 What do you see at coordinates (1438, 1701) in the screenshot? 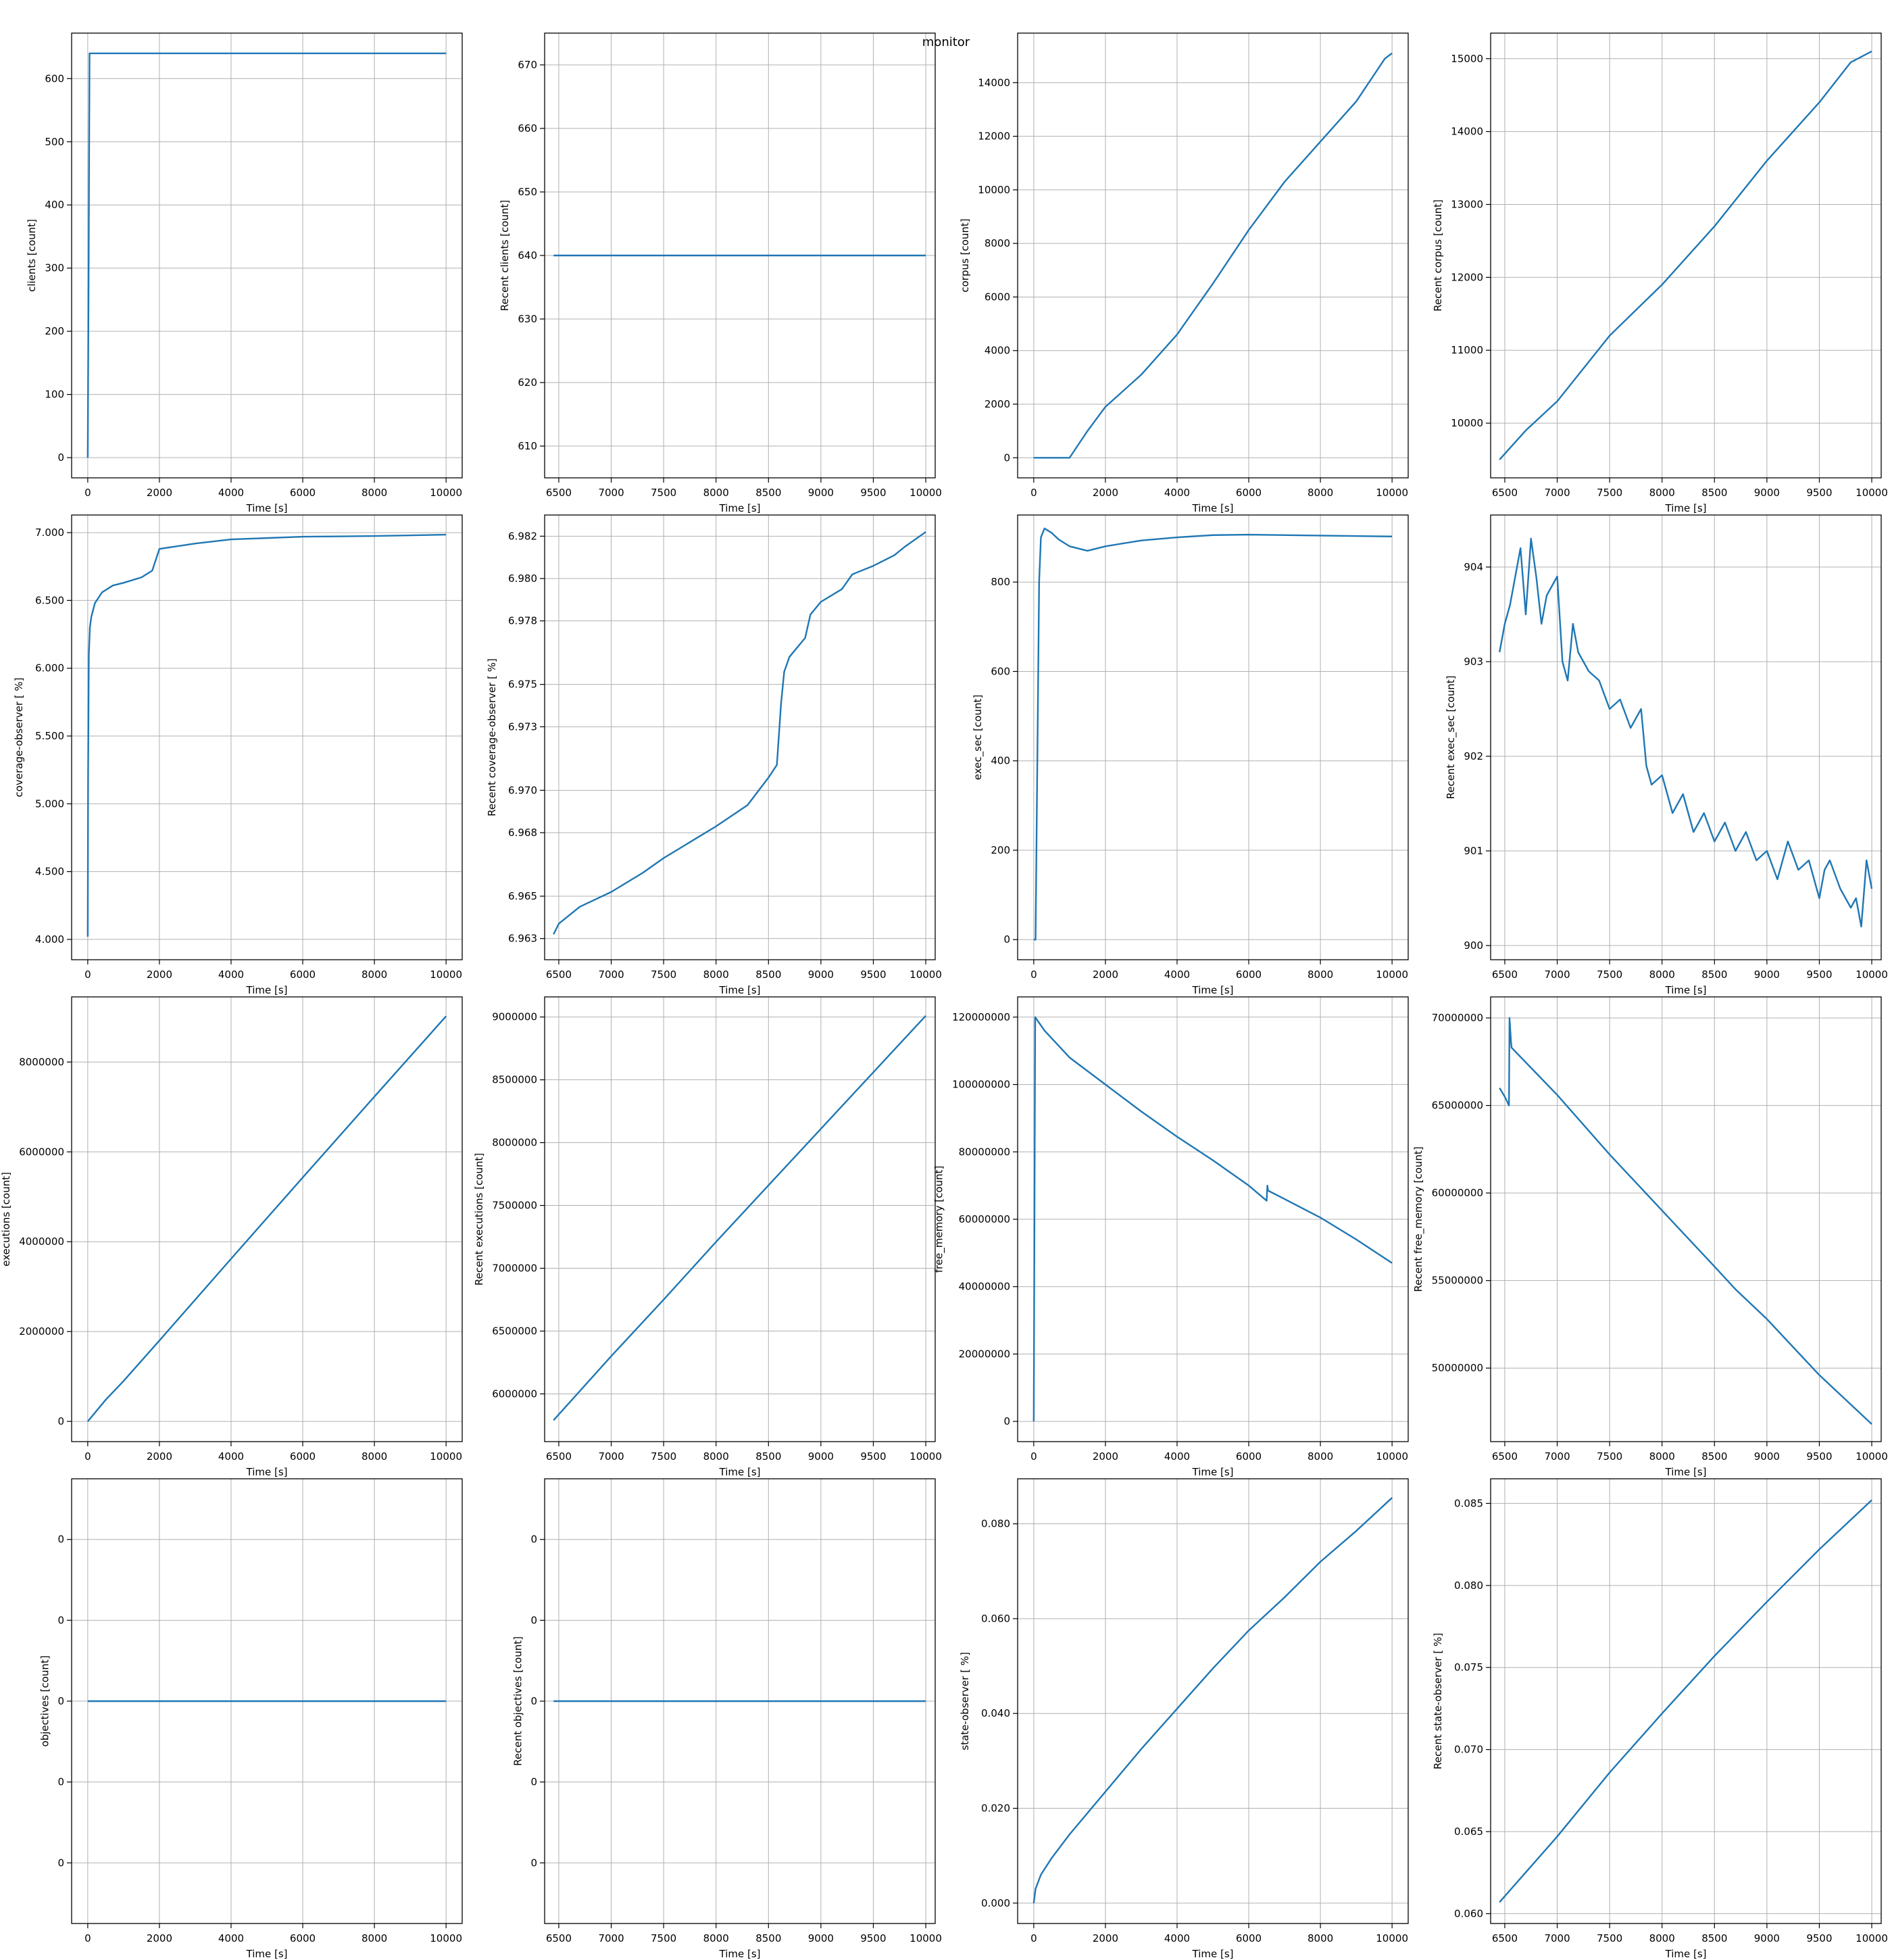
I see `y-axis-label: Recent state-observer [ %]` at bounding box center [1438, 1701].